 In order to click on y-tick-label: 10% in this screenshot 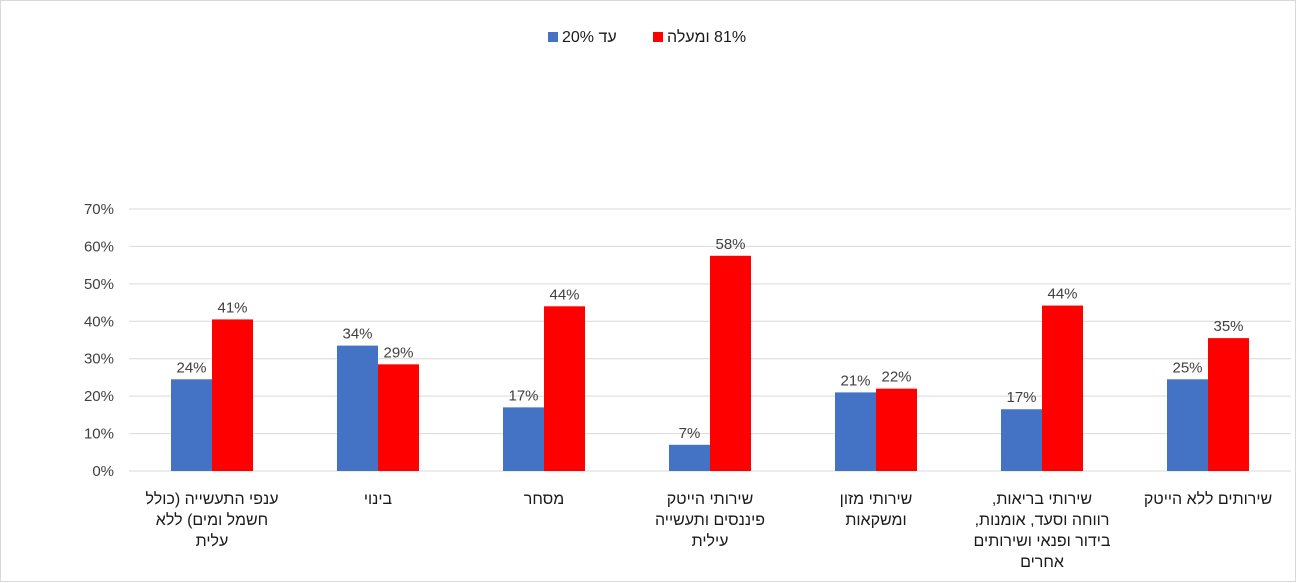, I will do `click(99, 434)`.